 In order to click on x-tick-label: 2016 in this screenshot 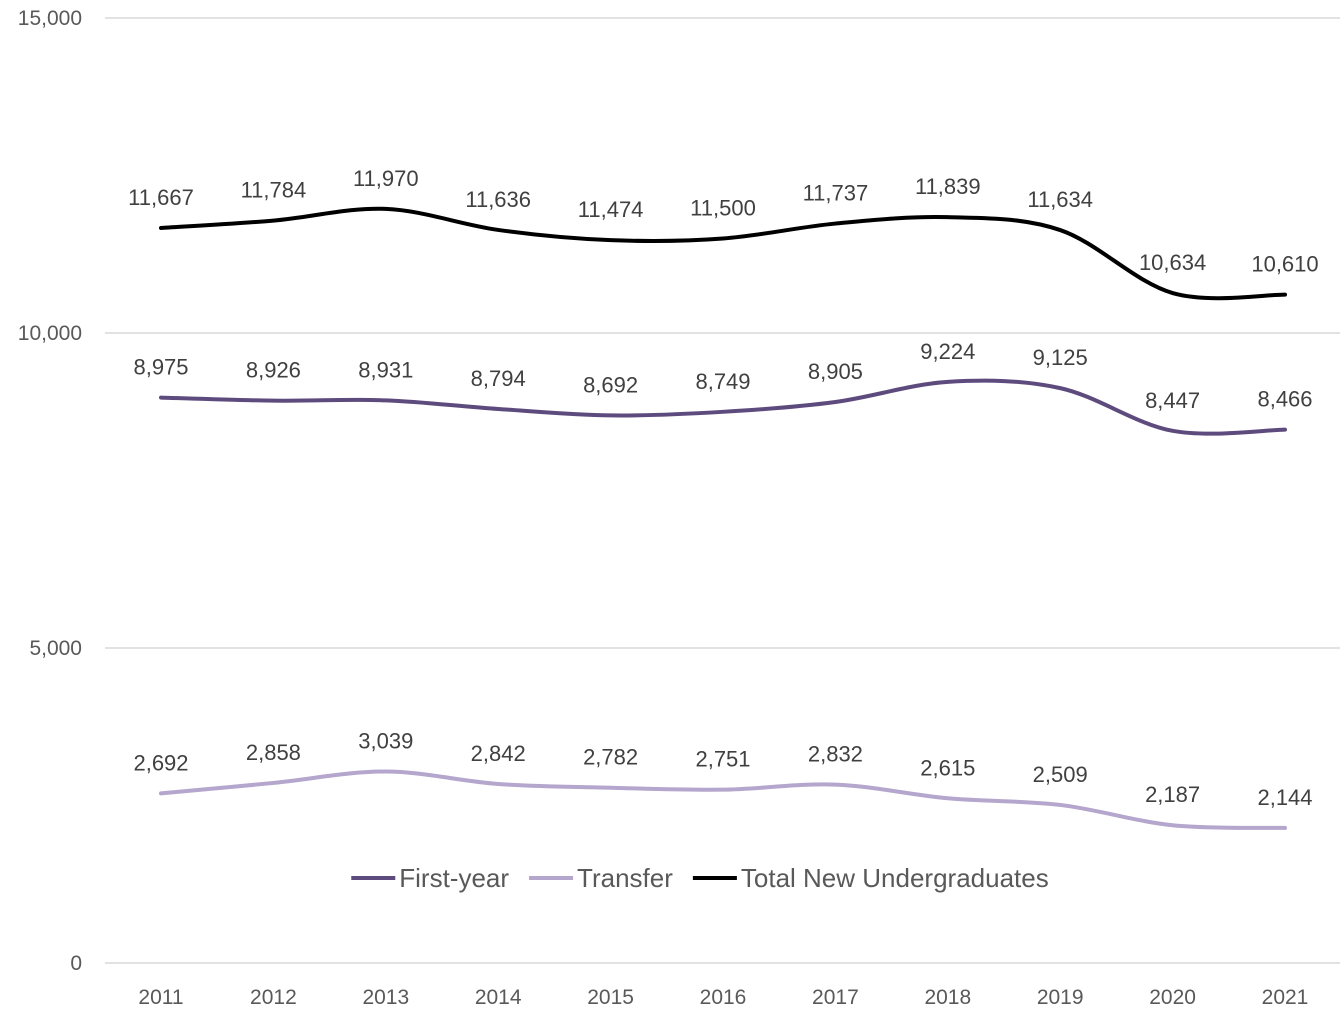, I will do `click(723, 997)`.